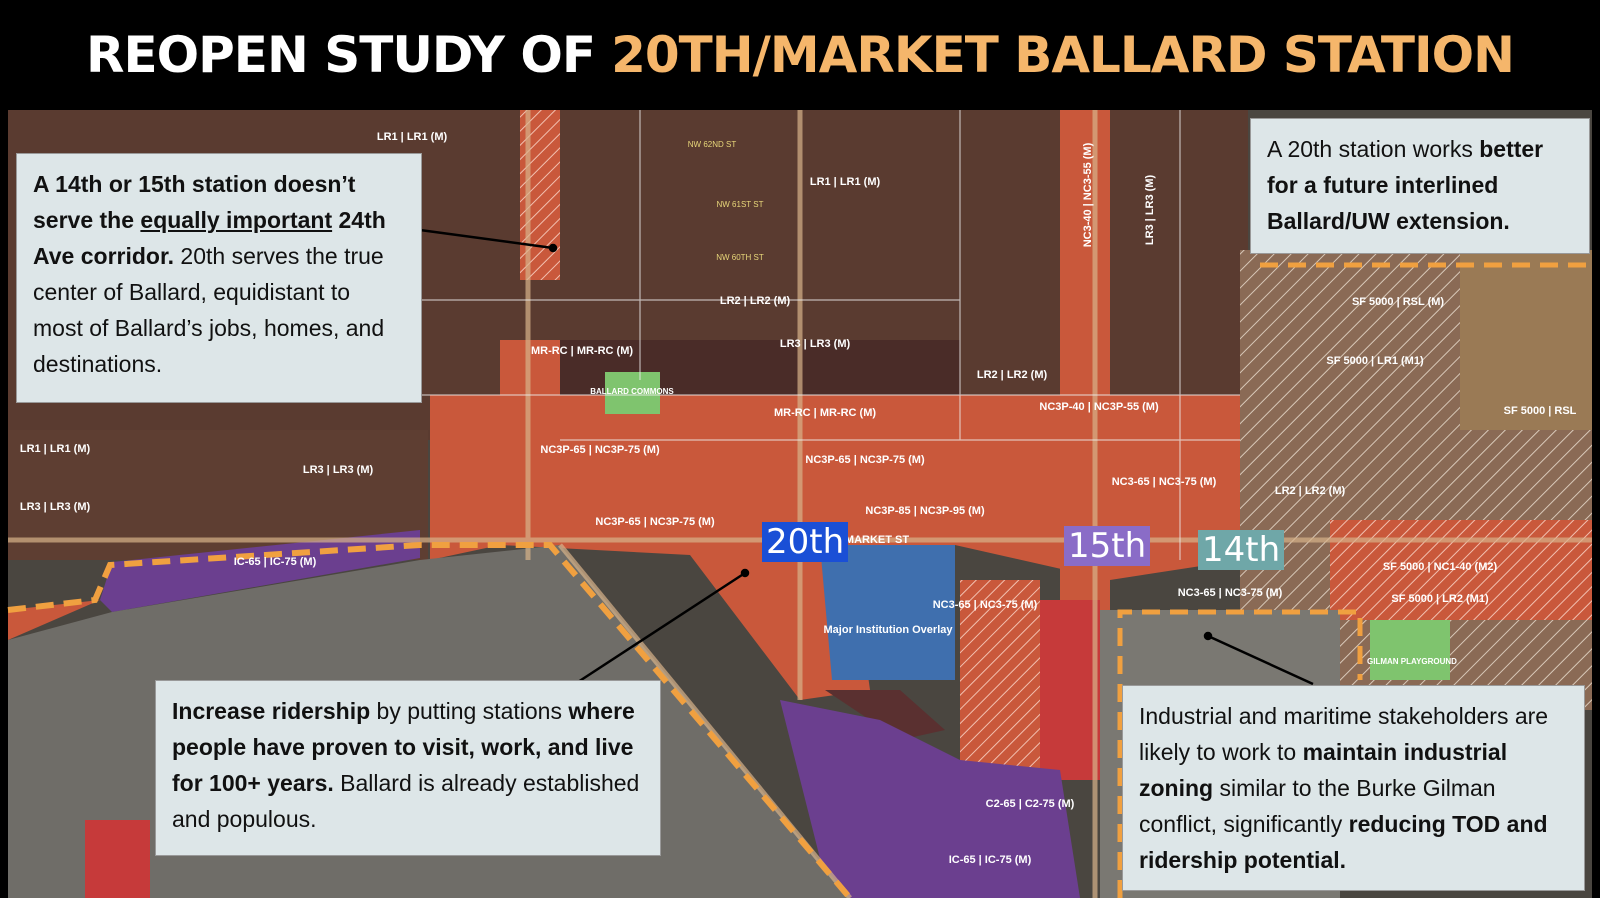  I want to click on zone-label: SF 5000 | RSL (M), so click(1398, 302).